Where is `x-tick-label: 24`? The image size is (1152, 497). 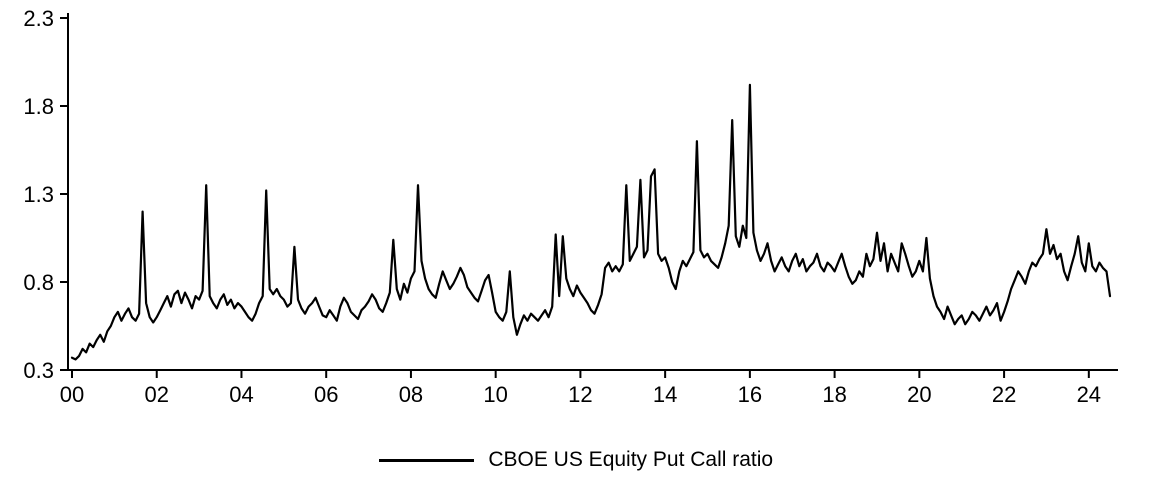
x-tick-label: 24 is located at coordinates (1089, 394).